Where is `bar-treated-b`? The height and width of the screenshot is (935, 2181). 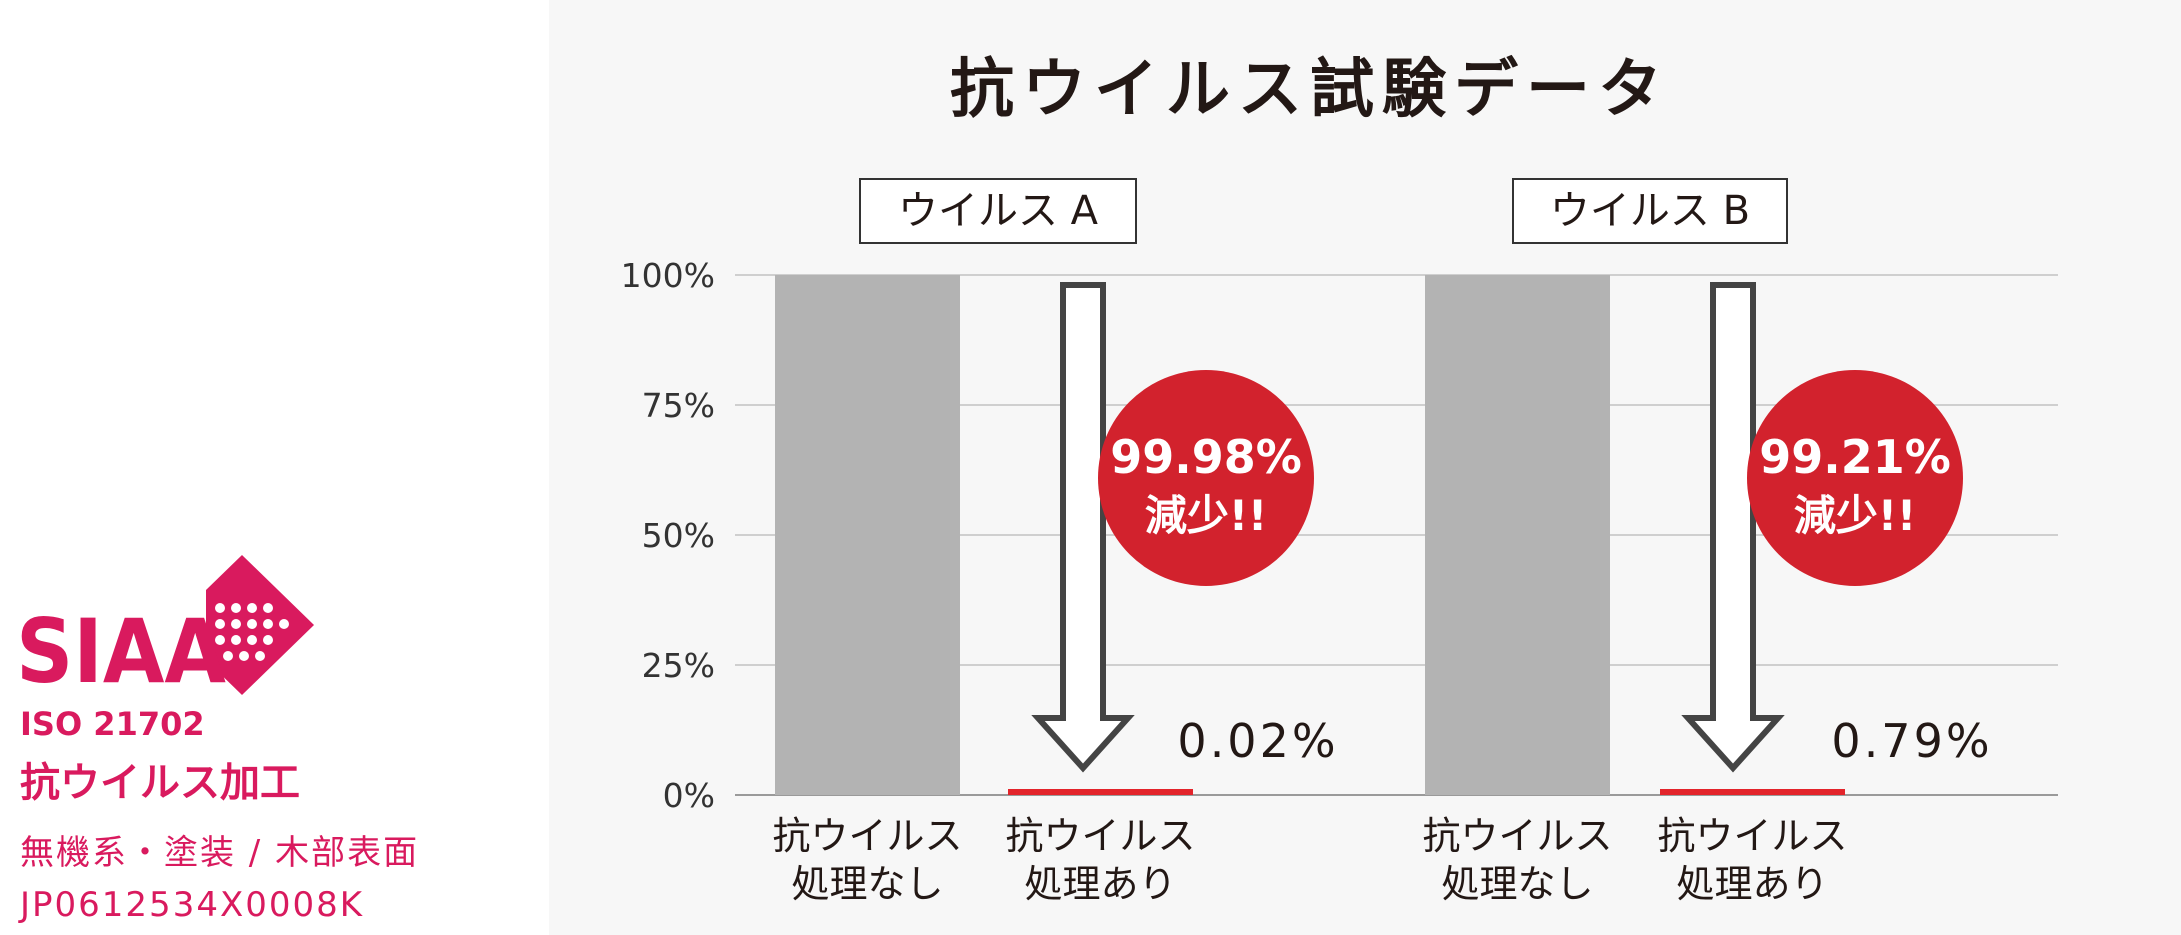 bar-treated-b is located at coordinates (1752, 792).